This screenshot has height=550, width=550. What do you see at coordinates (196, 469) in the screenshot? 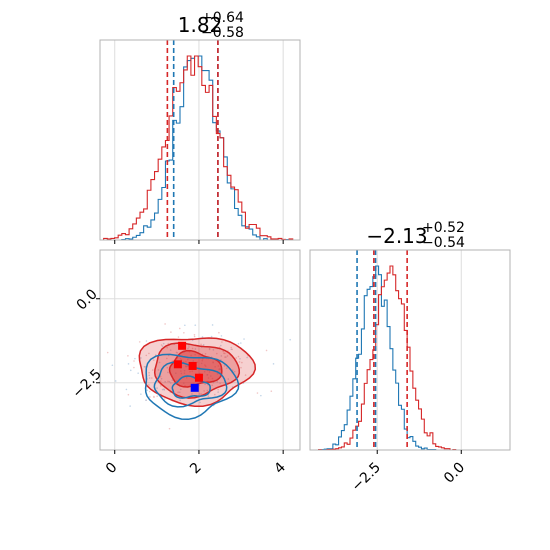
I see `x-tick-label-param1: 2` at bounding box center [196, 469].